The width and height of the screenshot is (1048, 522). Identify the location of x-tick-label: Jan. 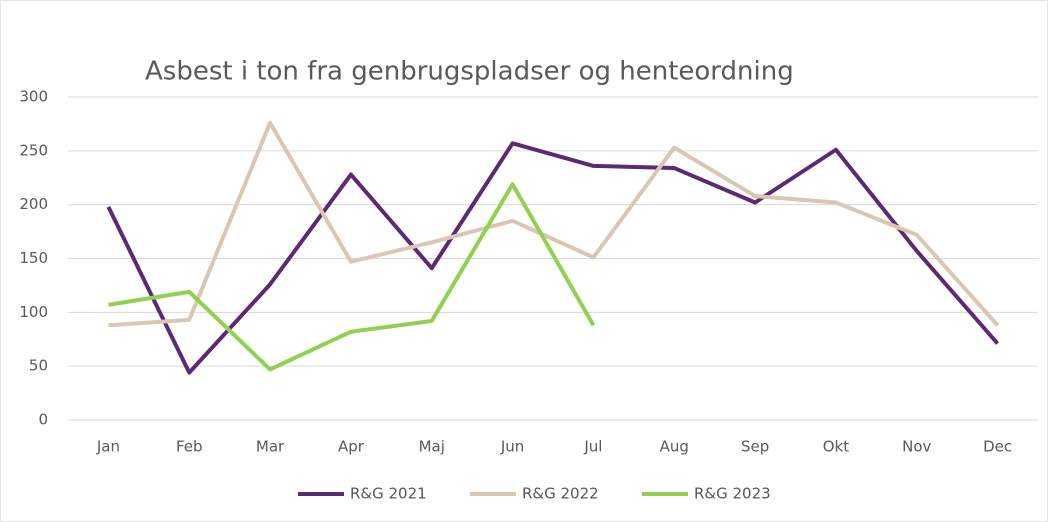
(108, 447).